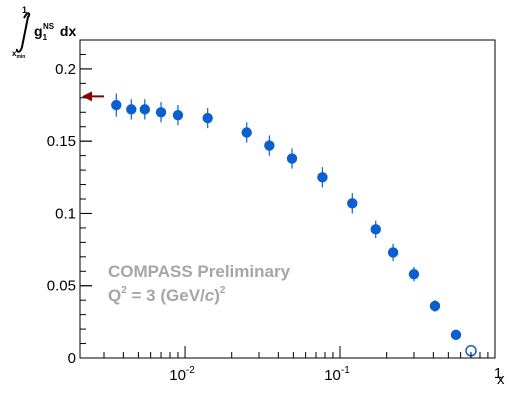  Describe the element at coordinates (14, 53) in the screenshot. I see `y-title-integral-lower-base: x` at that location.